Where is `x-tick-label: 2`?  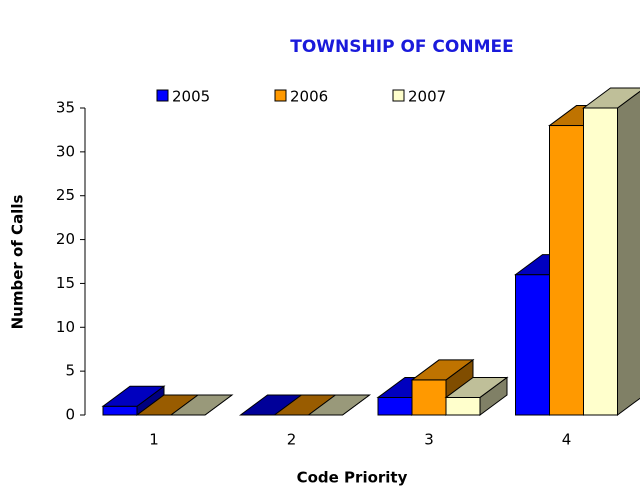 x-tick-label: 2 is located at coordinates (292, 440).